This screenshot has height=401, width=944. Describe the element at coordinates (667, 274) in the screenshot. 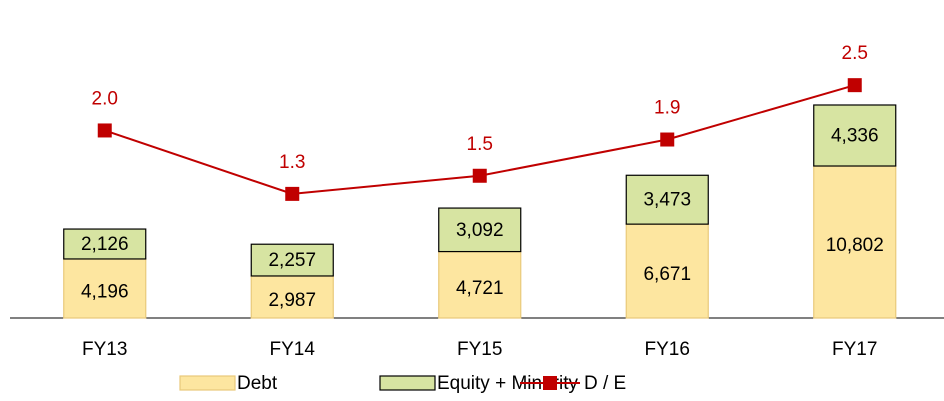

I see `data-label: 6,671` at that location.